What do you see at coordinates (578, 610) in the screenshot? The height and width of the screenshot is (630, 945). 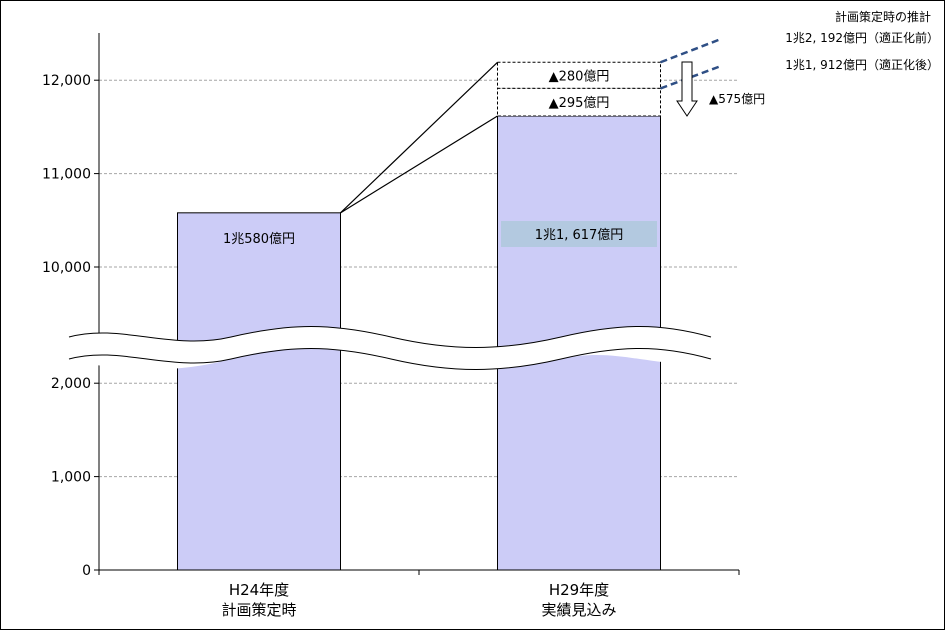 I see `category-label: 実績見込み` at bounding box center [578, 610].